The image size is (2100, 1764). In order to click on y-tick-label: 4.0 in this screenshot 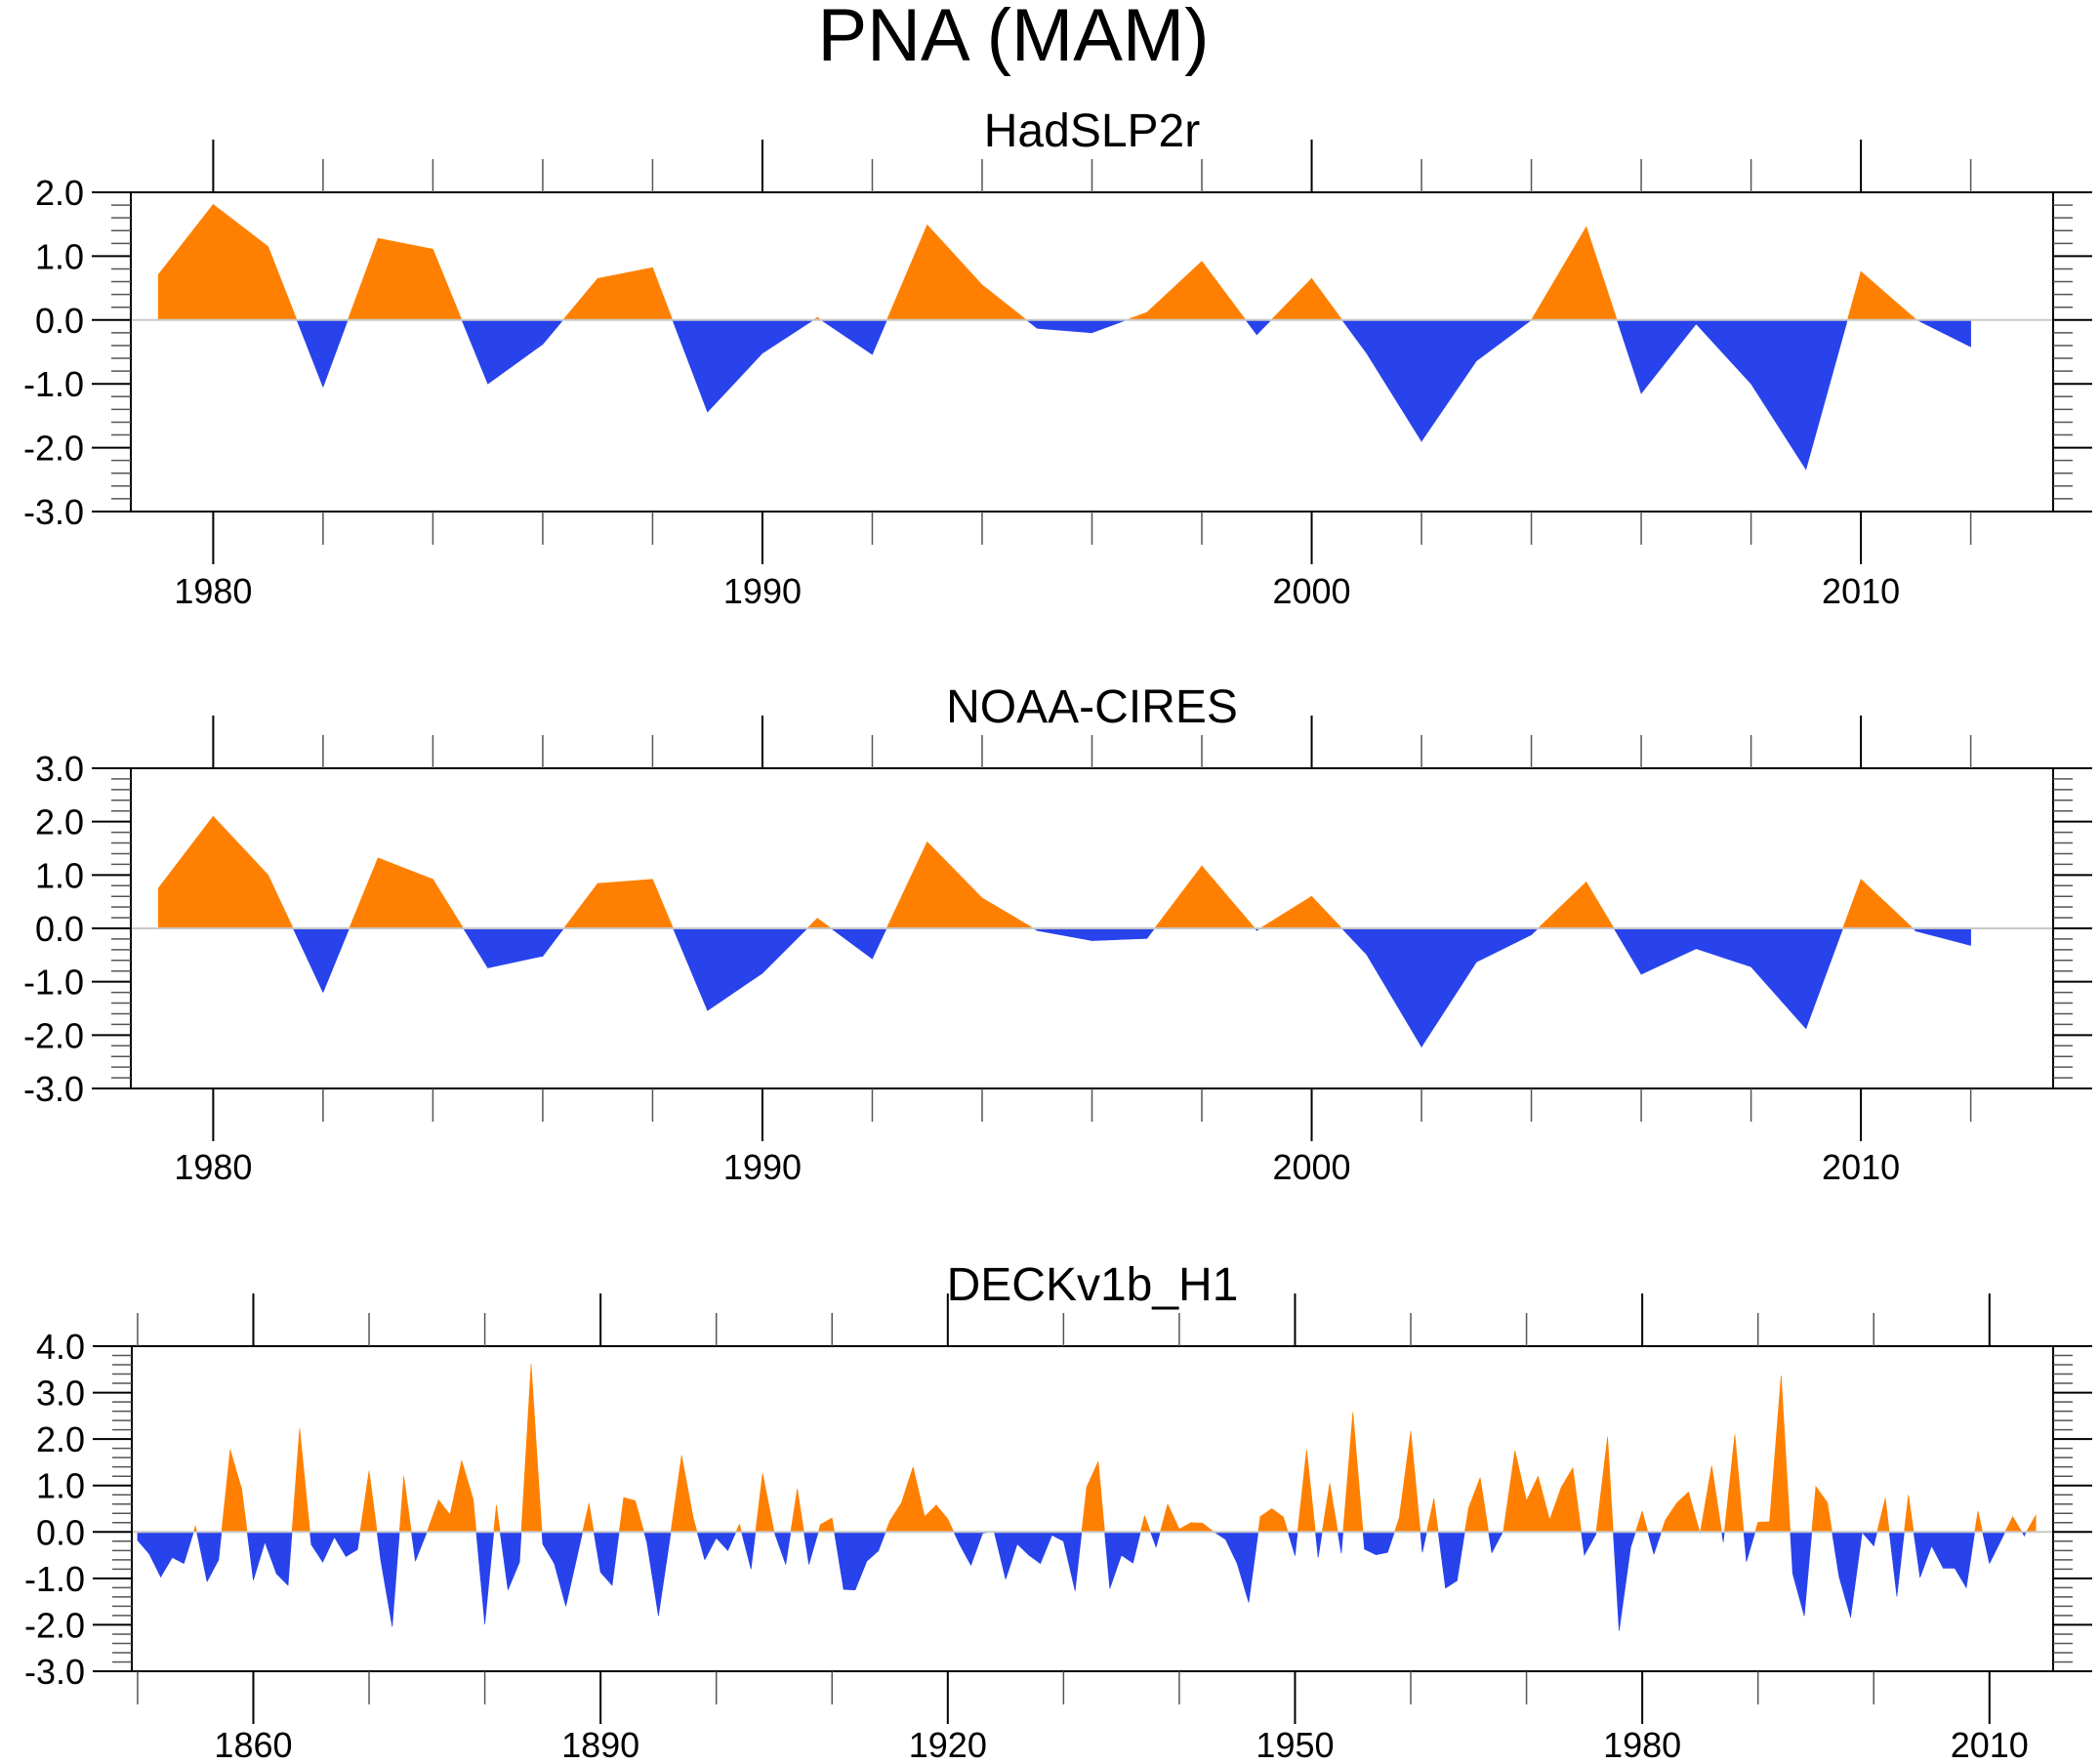, I will do `click(60, 1347)`.